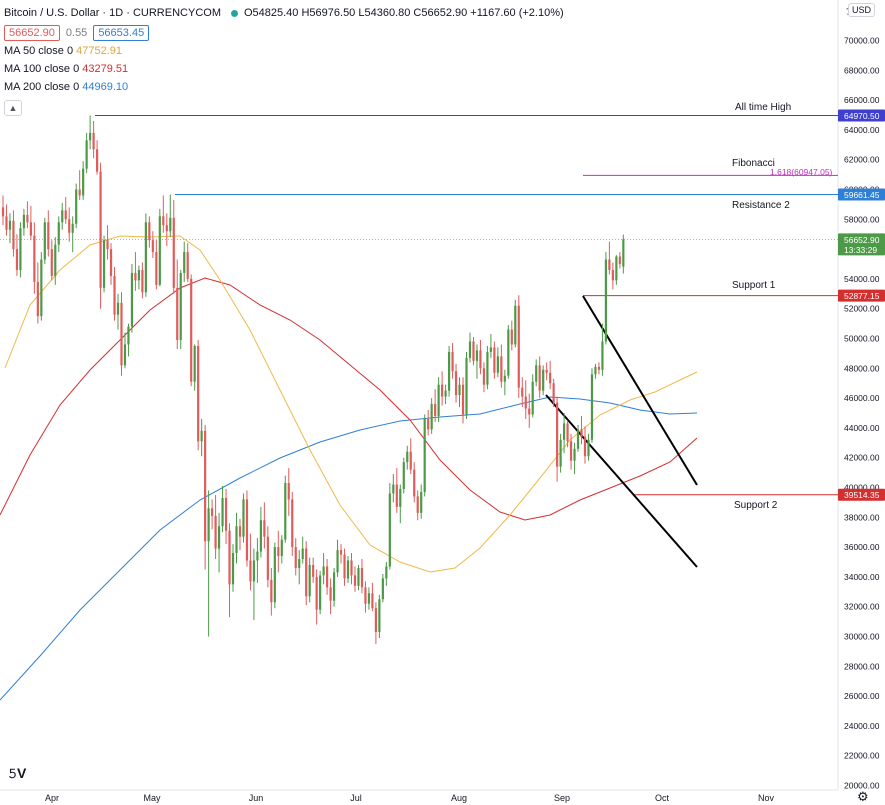  I want to click on y-tick-label: 46000.00, so click(862, 398).